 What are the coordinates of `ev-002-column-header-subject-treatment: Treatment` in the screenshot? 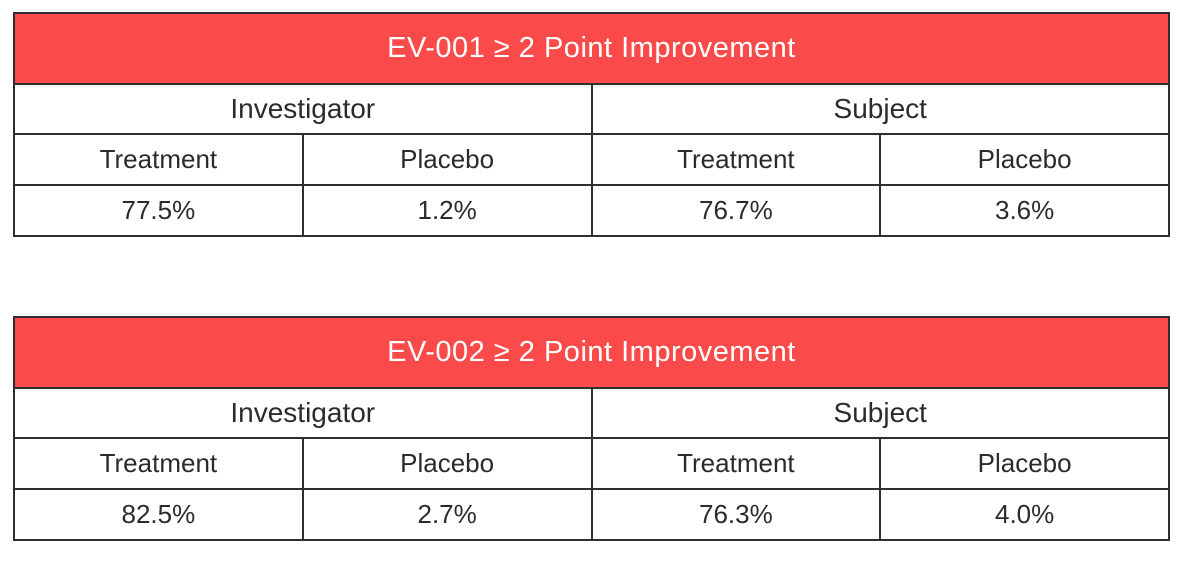 It's located at (736, 463).